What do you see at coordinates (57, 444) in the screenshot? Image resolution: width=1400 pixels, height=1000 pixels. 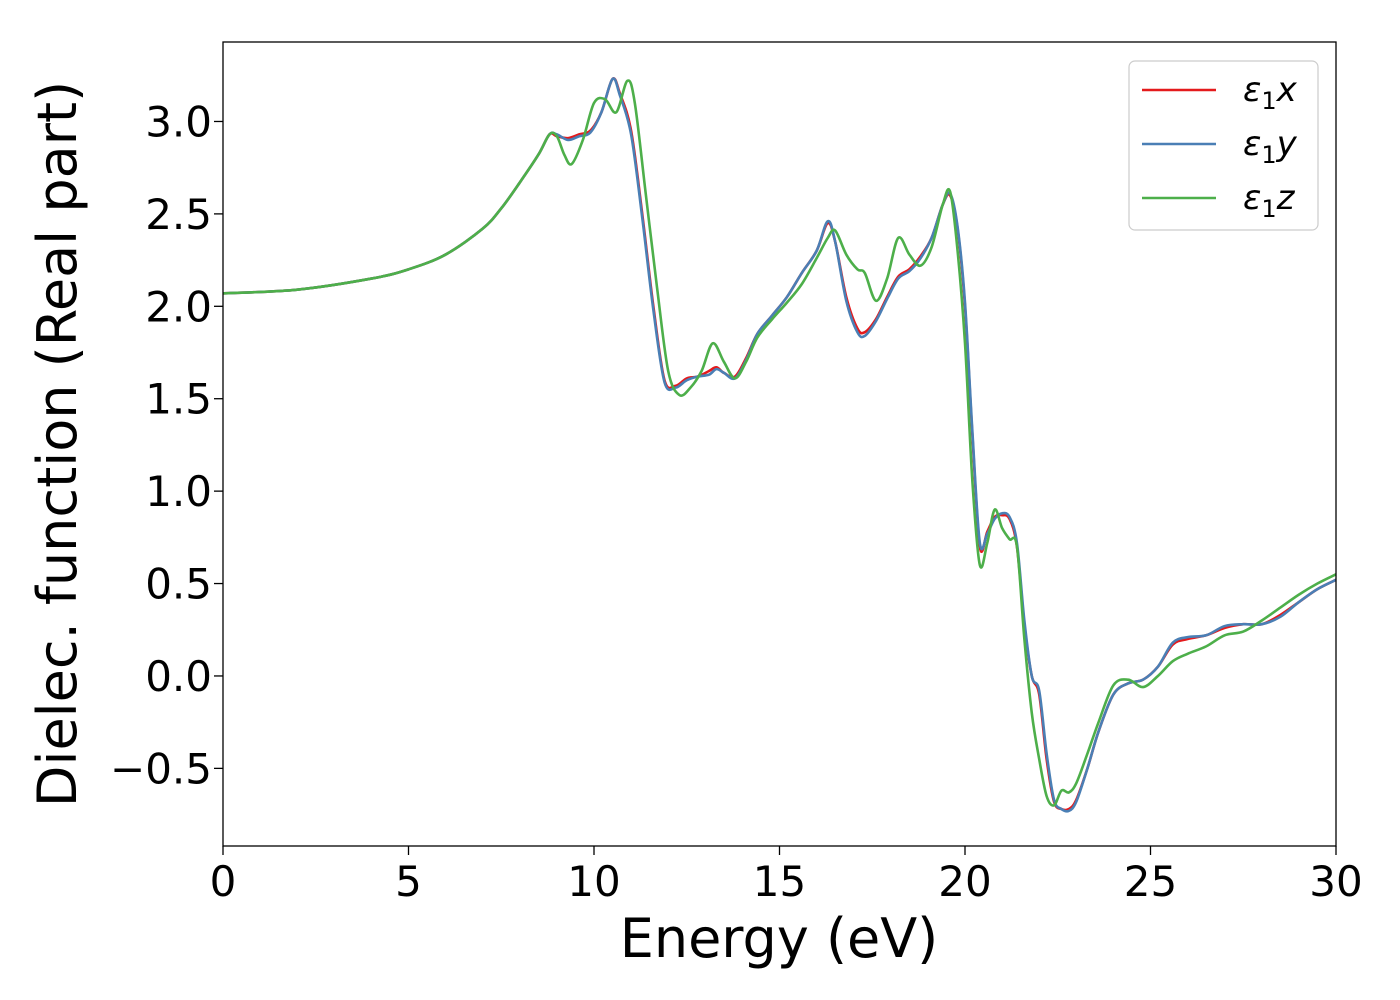 I see `y-axis-title: Dielec. function (Real part)` at bounding box center [57, 444].